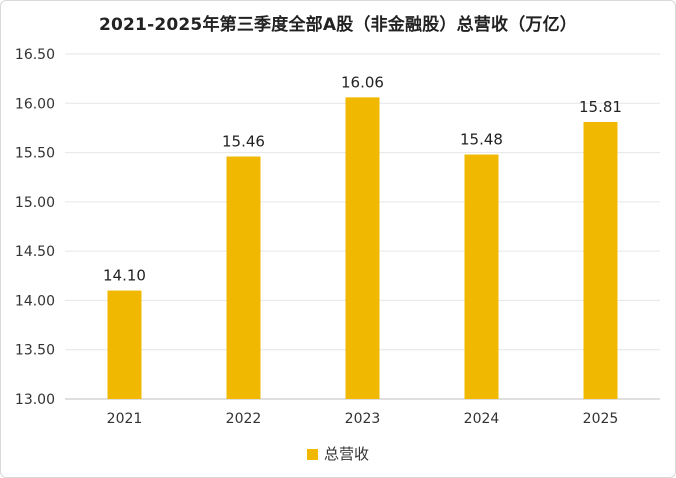 Image resolution: width=676 pixels, height=478 pixels. Describe the element at coordinates (482, 419) in the screenshot. I see `x-tick-label: 2024` at that location.